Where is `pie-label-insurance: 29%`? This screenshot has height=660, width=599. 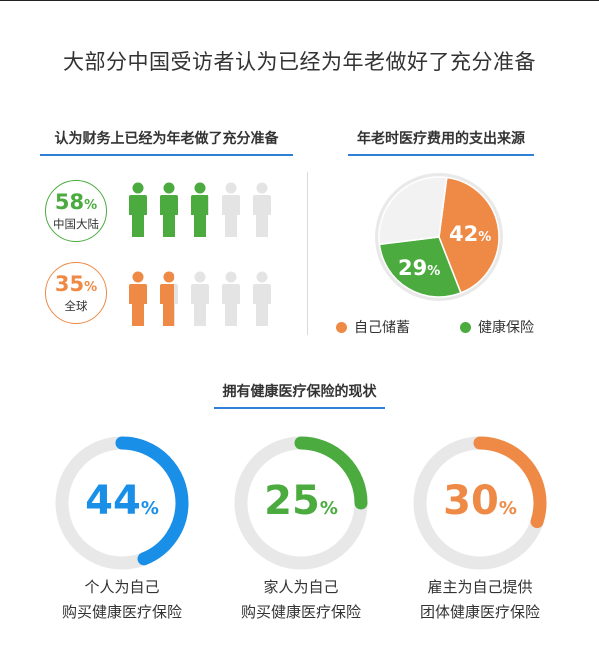
pie-label-insurance: 29% is located at coordinates (419, 268).